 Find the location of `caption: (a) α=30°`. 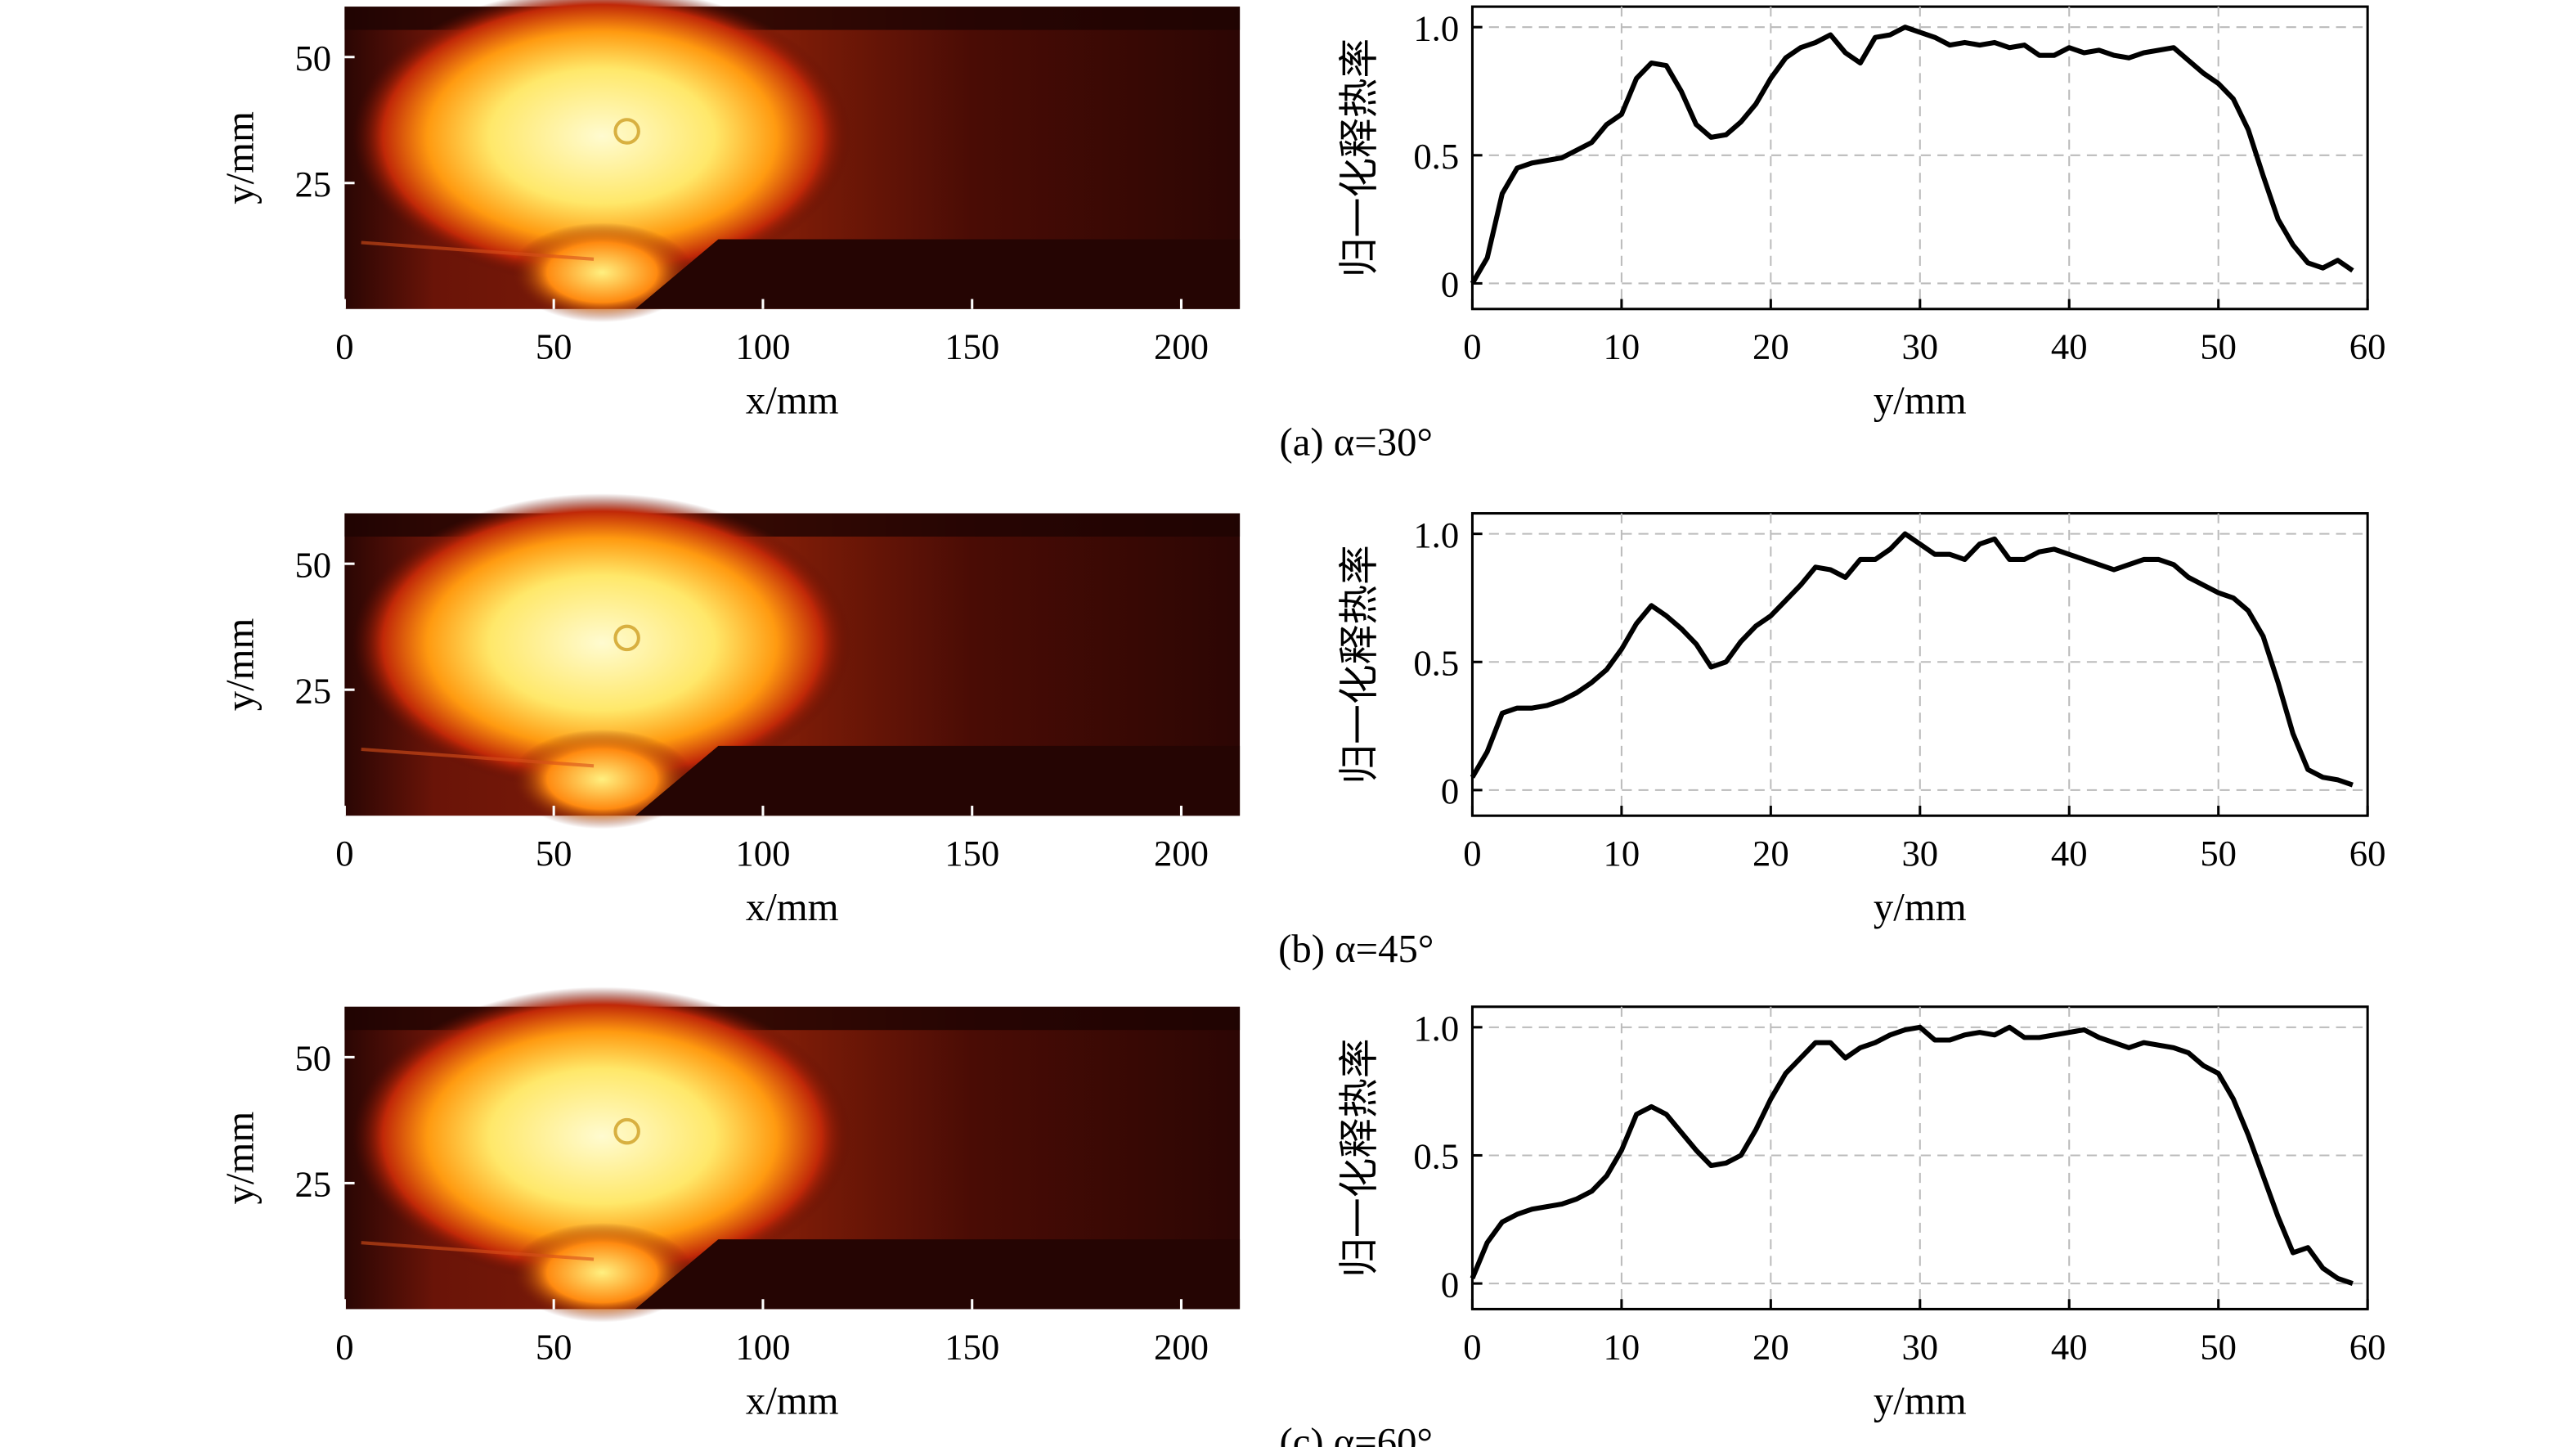

caption: (a) α=30° is located at coordinates (1357, 442).